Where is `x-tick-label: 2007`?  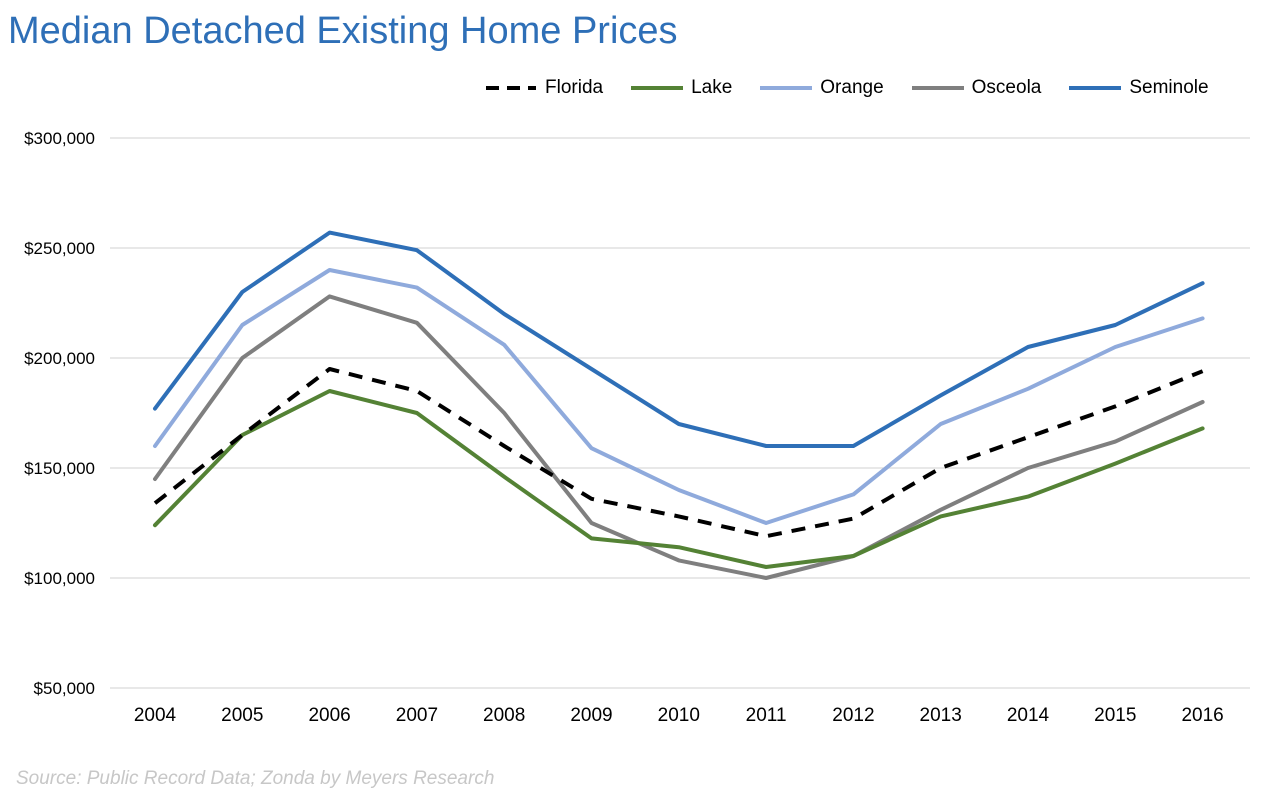 x-tick-label: 2007 is located at coordinates (417, 715).